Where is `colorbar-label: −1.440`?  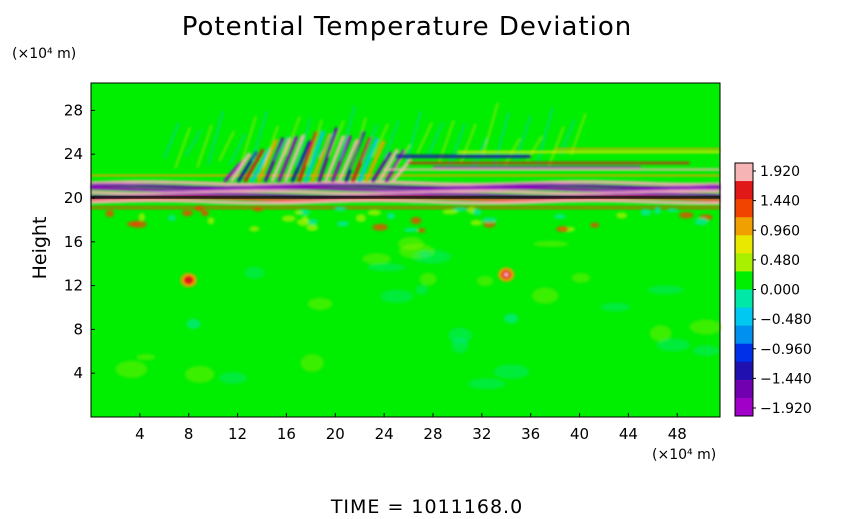
colorbar-label: −1.440 is located at coordinates (786, 379).